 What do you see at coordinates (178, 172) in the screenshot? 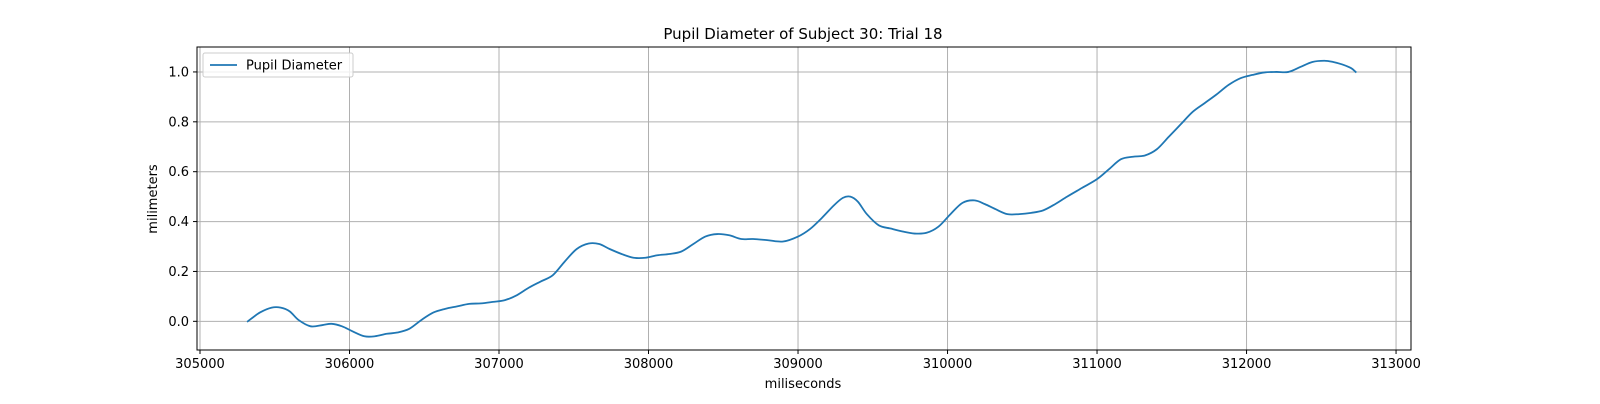
I see `y-tick-label: 0.6` at bounding box center [178, 172].